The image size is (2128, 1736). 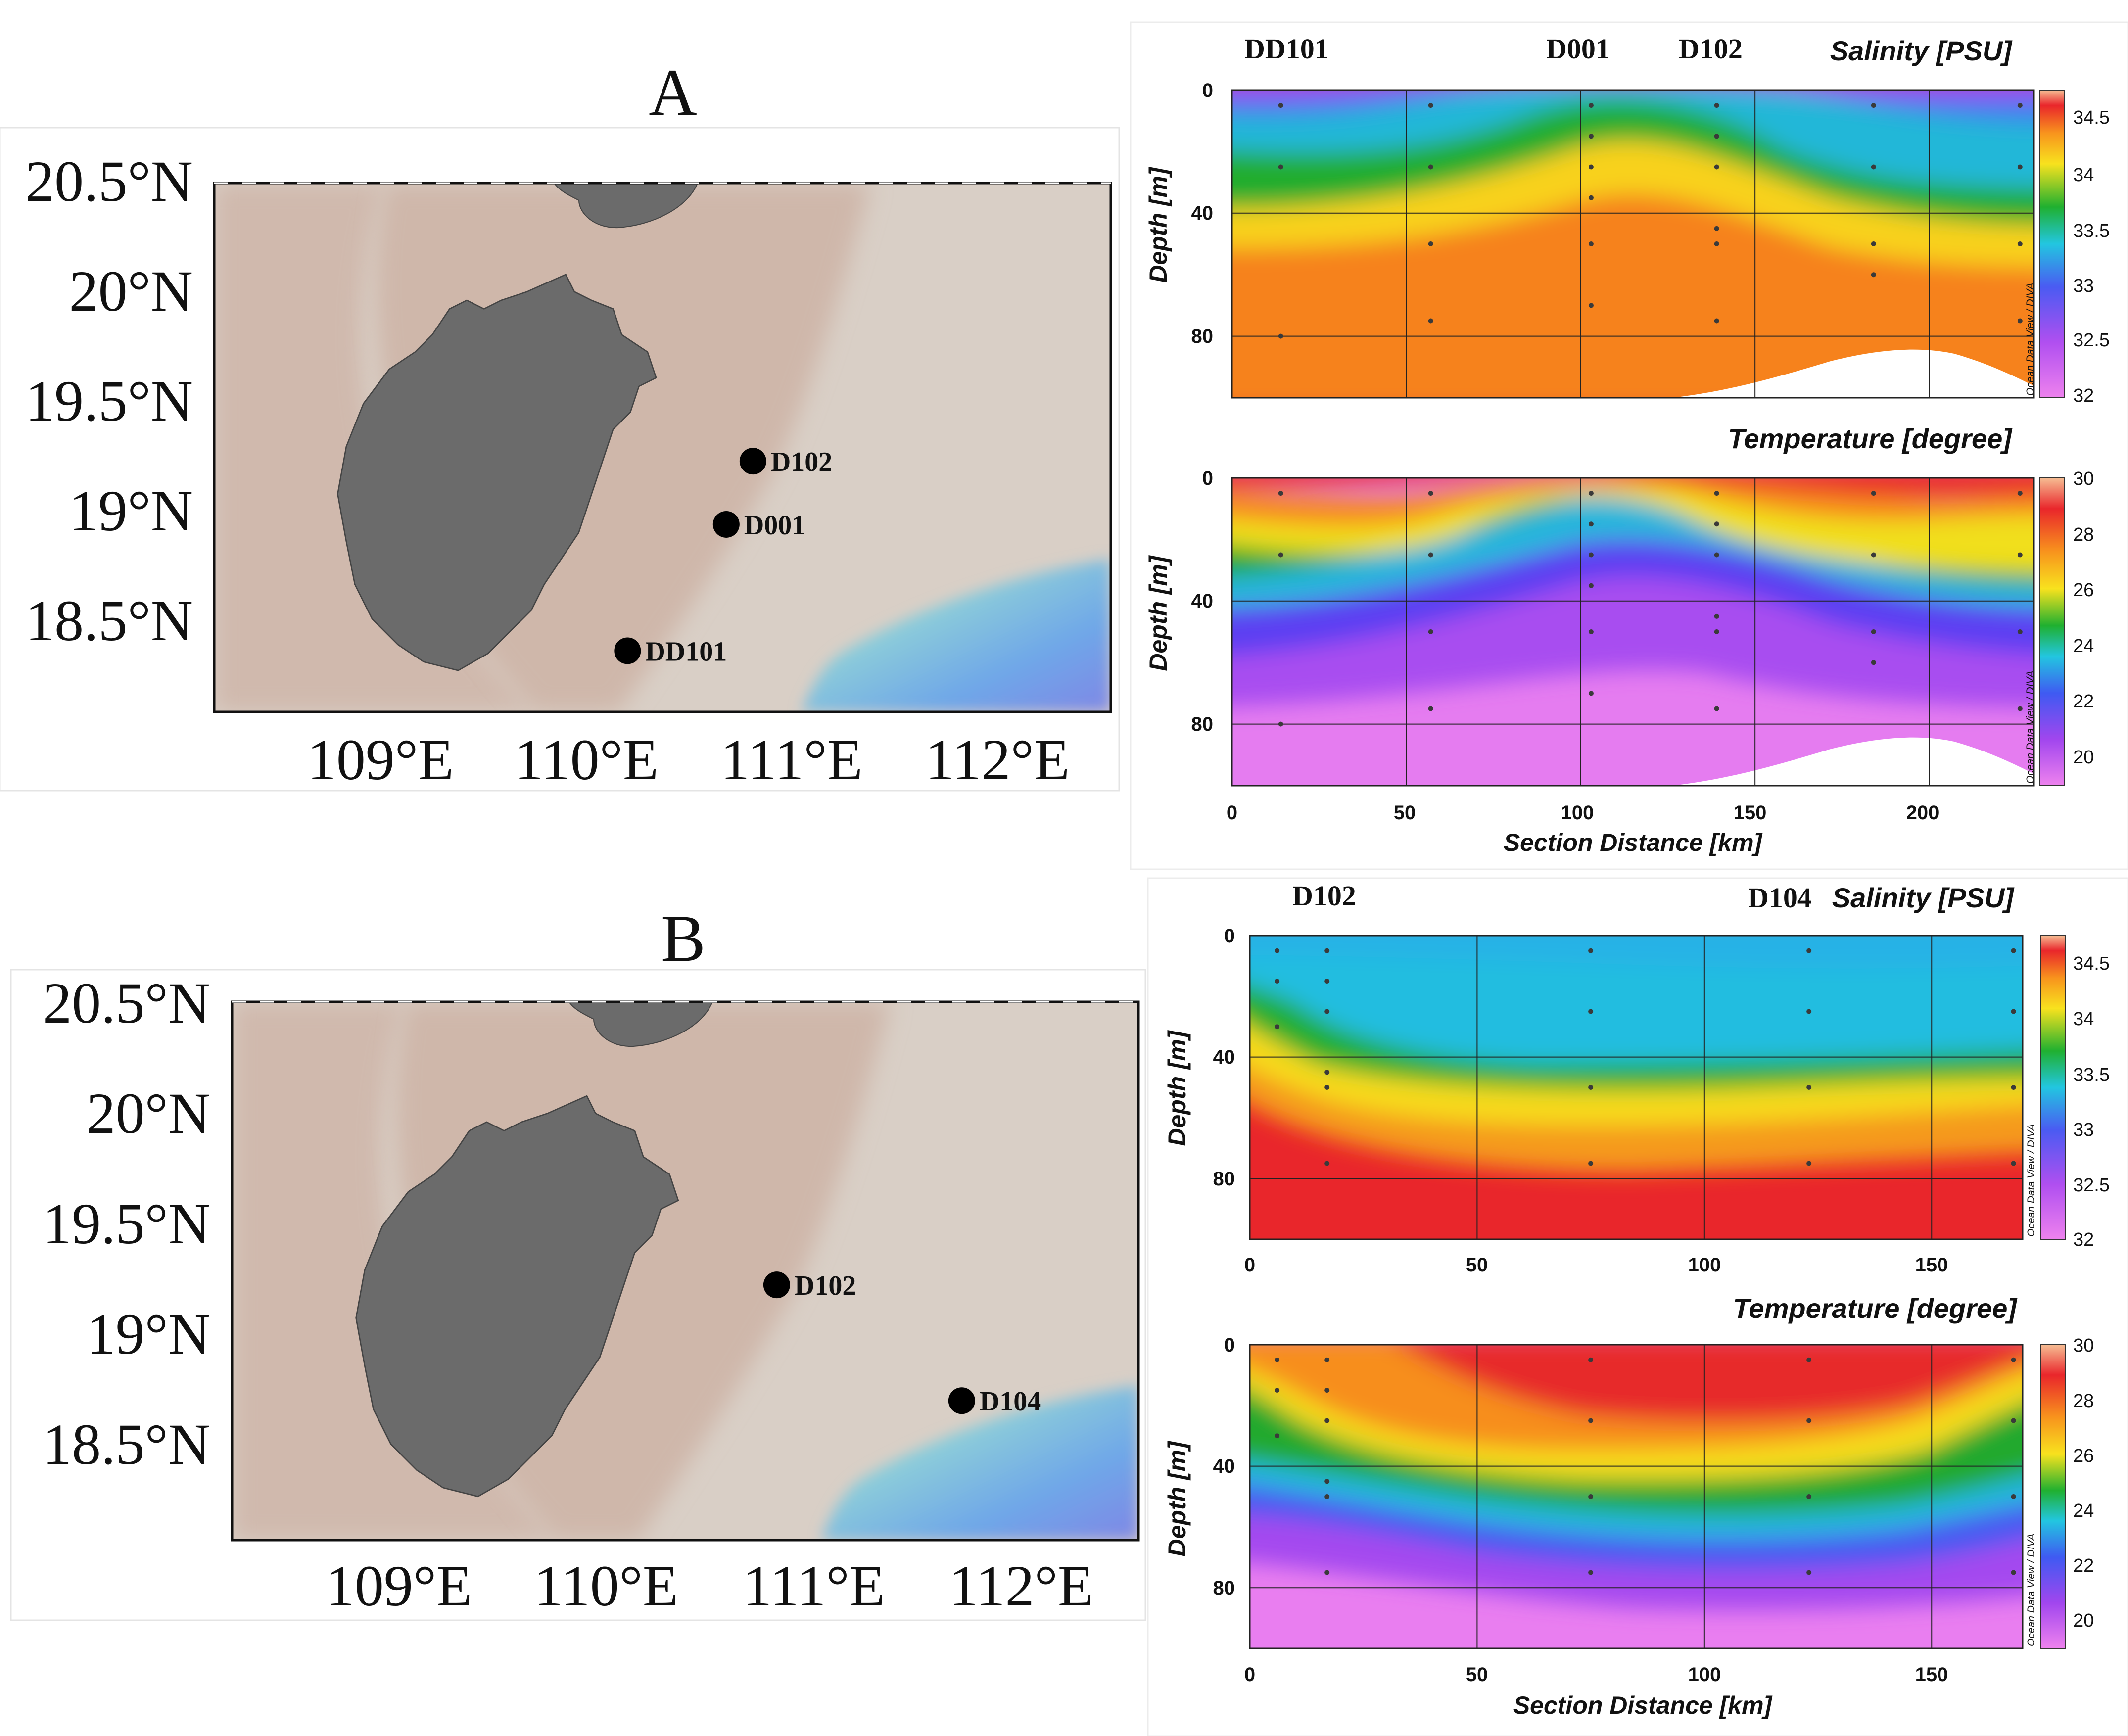 I want to click on odv-watermark: Ocean Data View / DIVA, so click(x=2031, y=339).